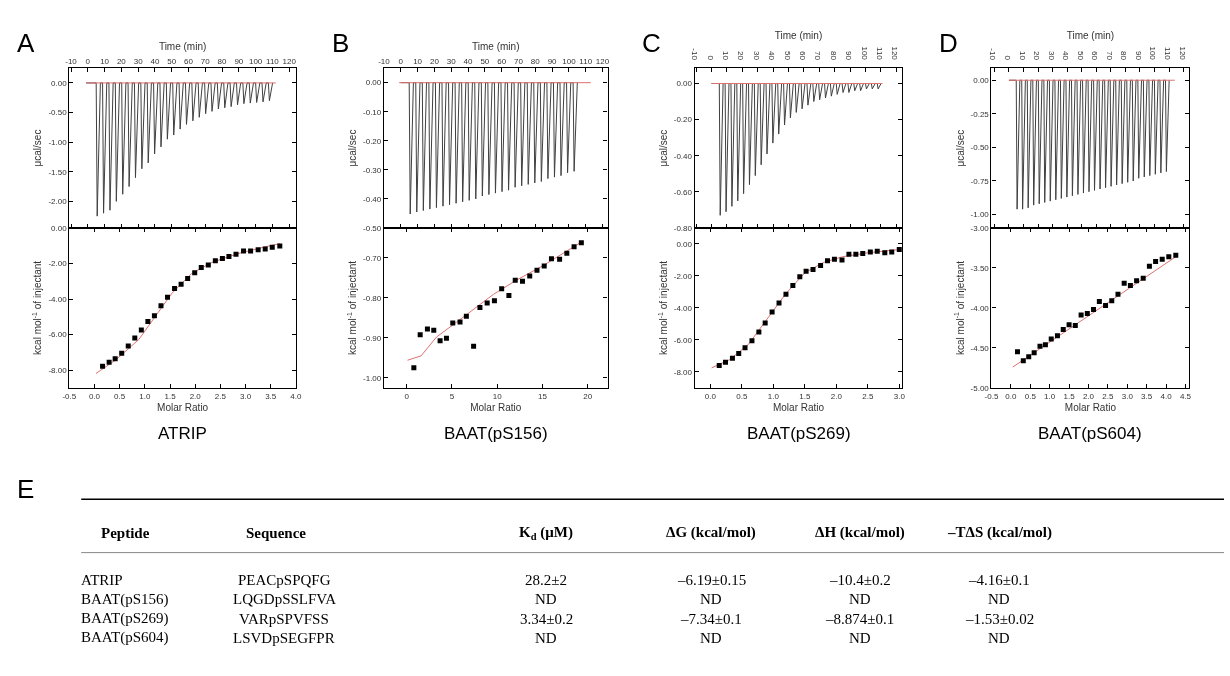 Image resolution: width=1230 pixels, height=676 pixels. What do you see at coordinates (1011, 396) in the screenshot?
I see `x-tick-label: 0.0` at bounding box center [1011, 396].